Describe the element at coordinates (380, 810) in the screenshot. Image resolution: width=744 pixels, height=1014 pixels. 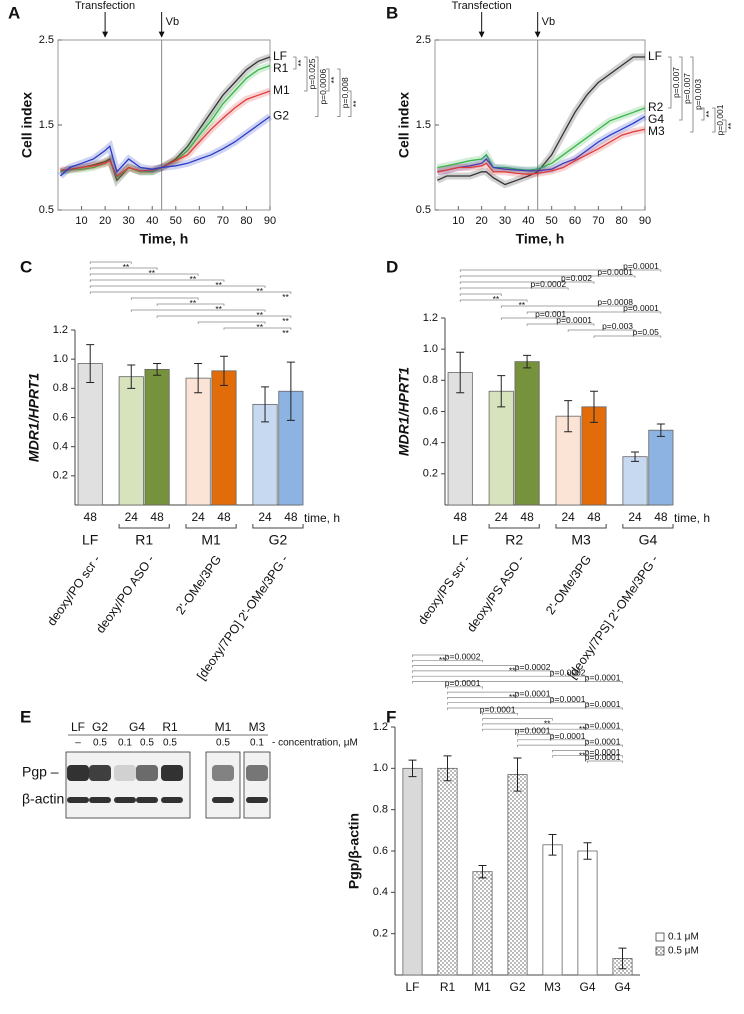
I see `y-tick-label: 0.8` at that location.